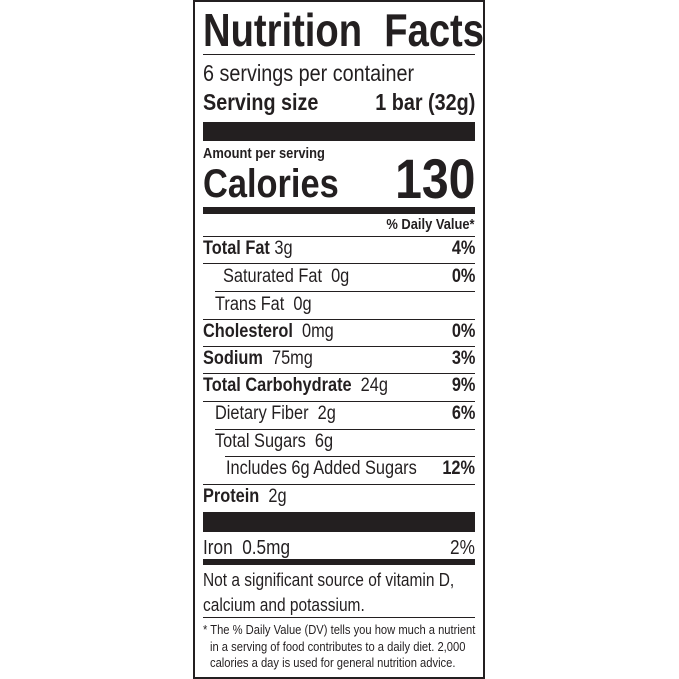 This screenshot has height=679, width=679. I want to click on nutrient-row-total-fat: Total Fat 3g 4%, so click(339, 249).